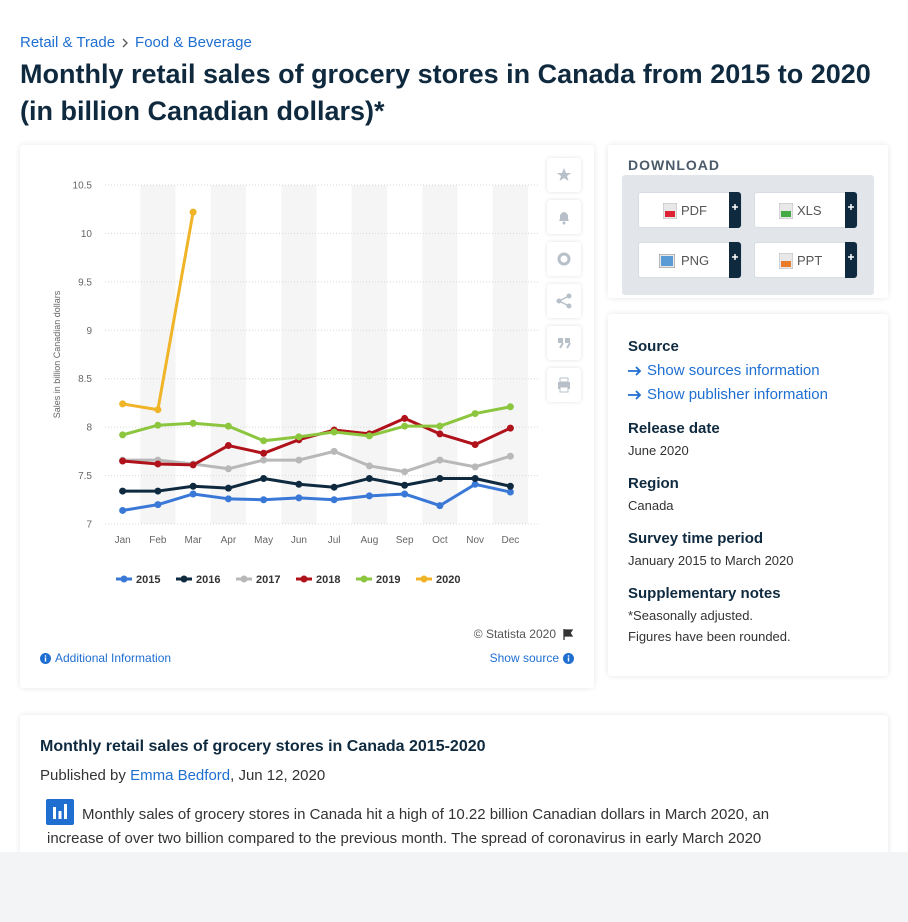 The height and width of the screenshot is (922, 908). Describe the element at coordinates (123, 540) in the screenshot. I see `x-tick-label: Jan` at that location.